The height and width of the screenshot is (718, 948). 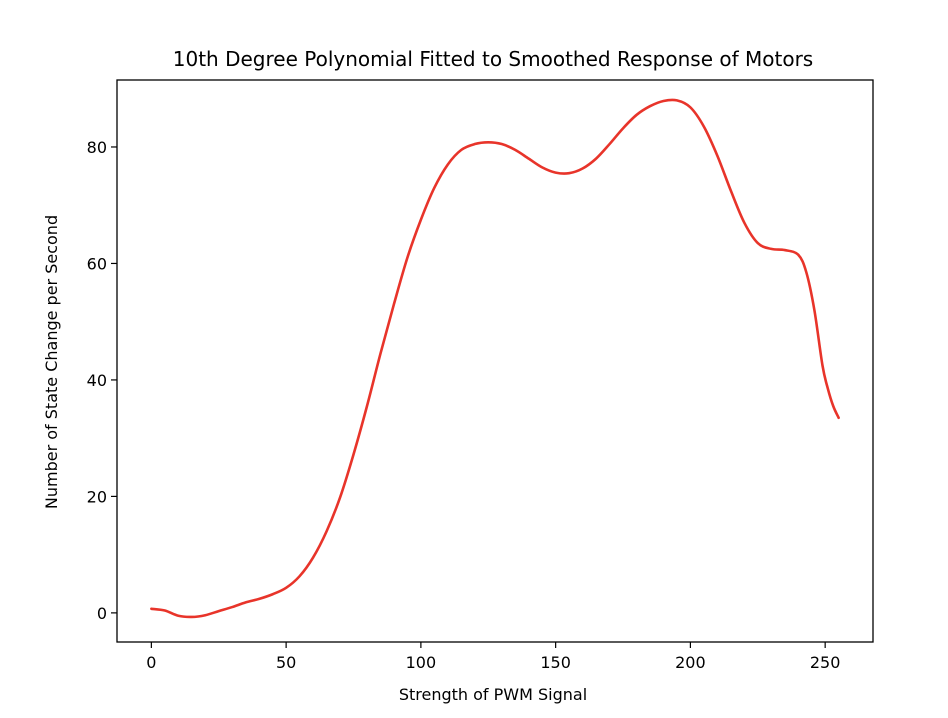 What do you see at coordinates (690, 662) in the screenshot?
I see `x-tick-label: 200` at bounding box center [690, 662].